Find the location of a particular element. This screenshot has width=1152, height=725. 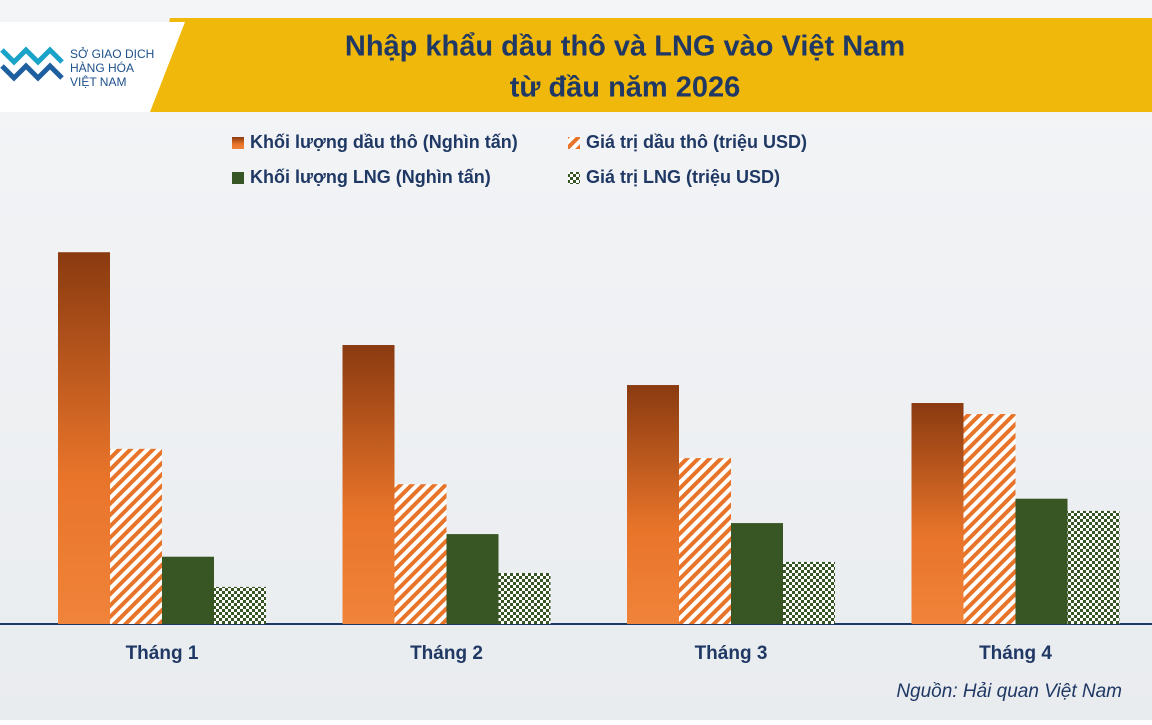

x-tick-label: Tháng 3 is located at coordinates (731, 653).